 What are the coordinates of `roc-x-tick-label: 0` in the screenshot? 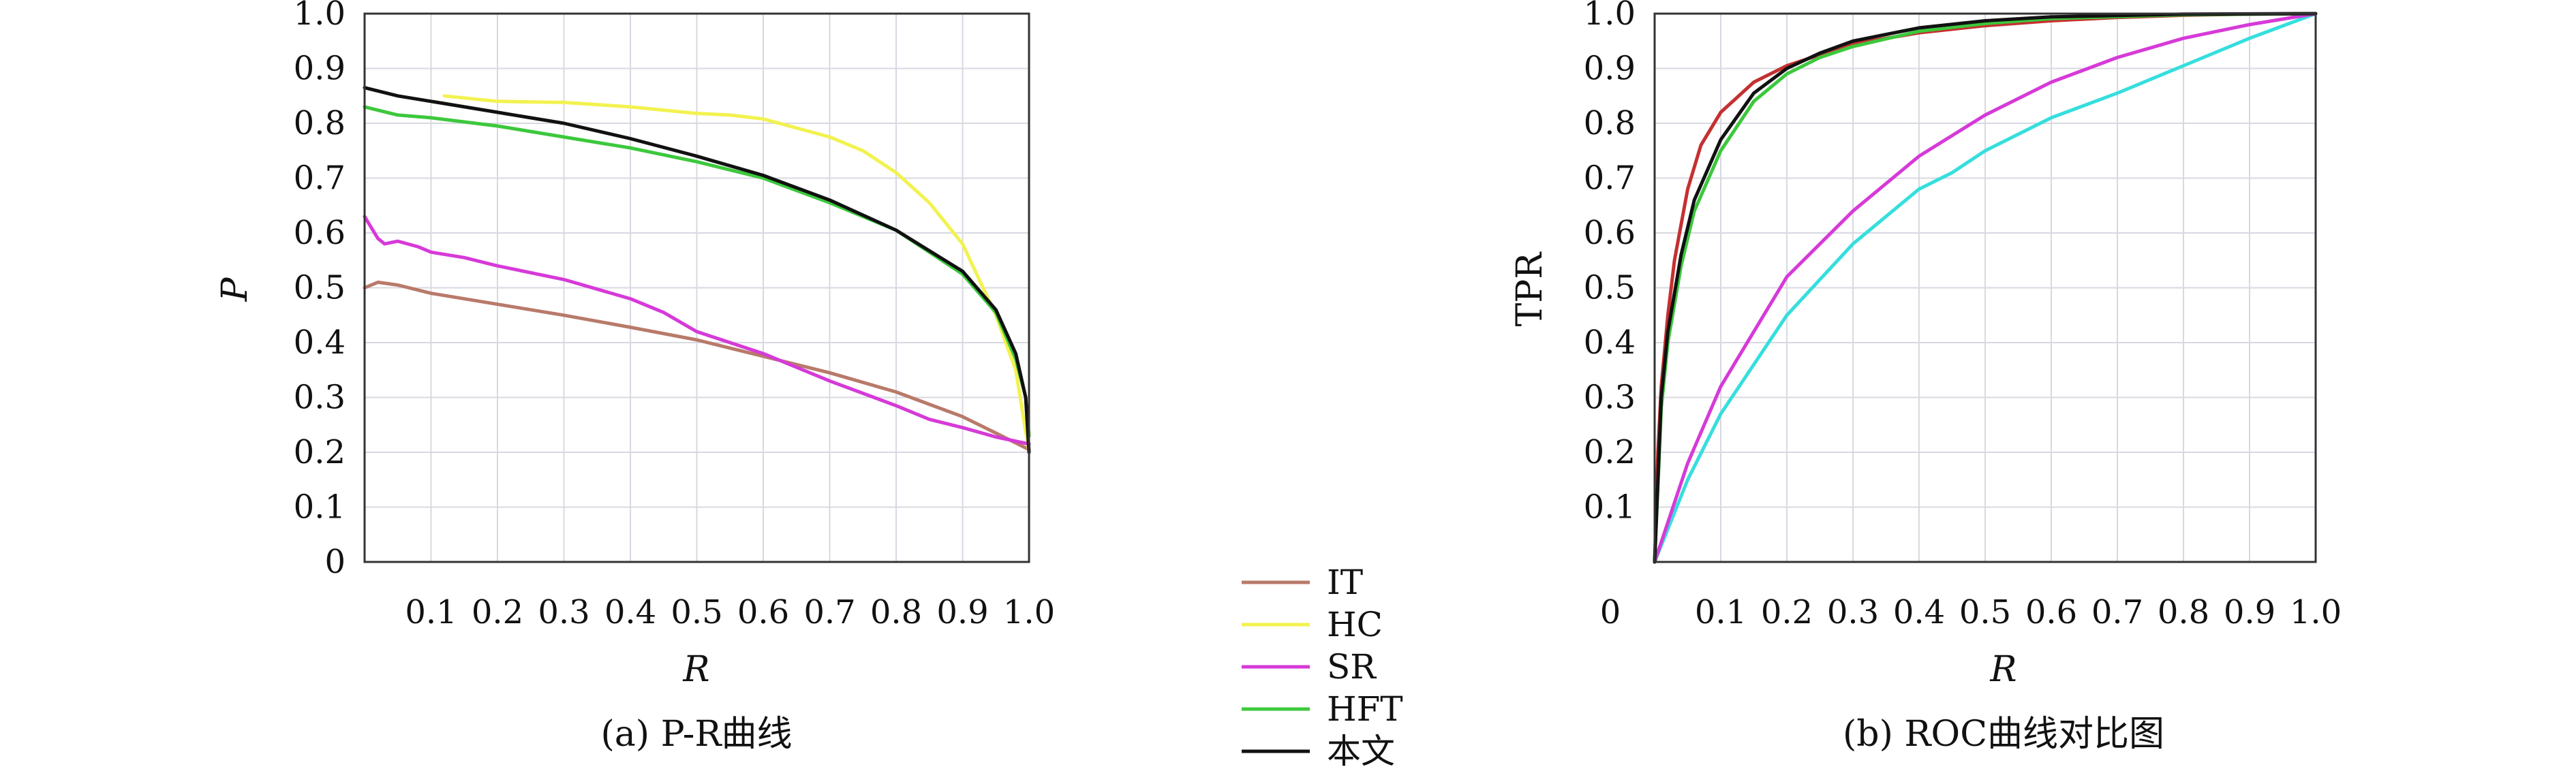 It's located at (1610, 612).